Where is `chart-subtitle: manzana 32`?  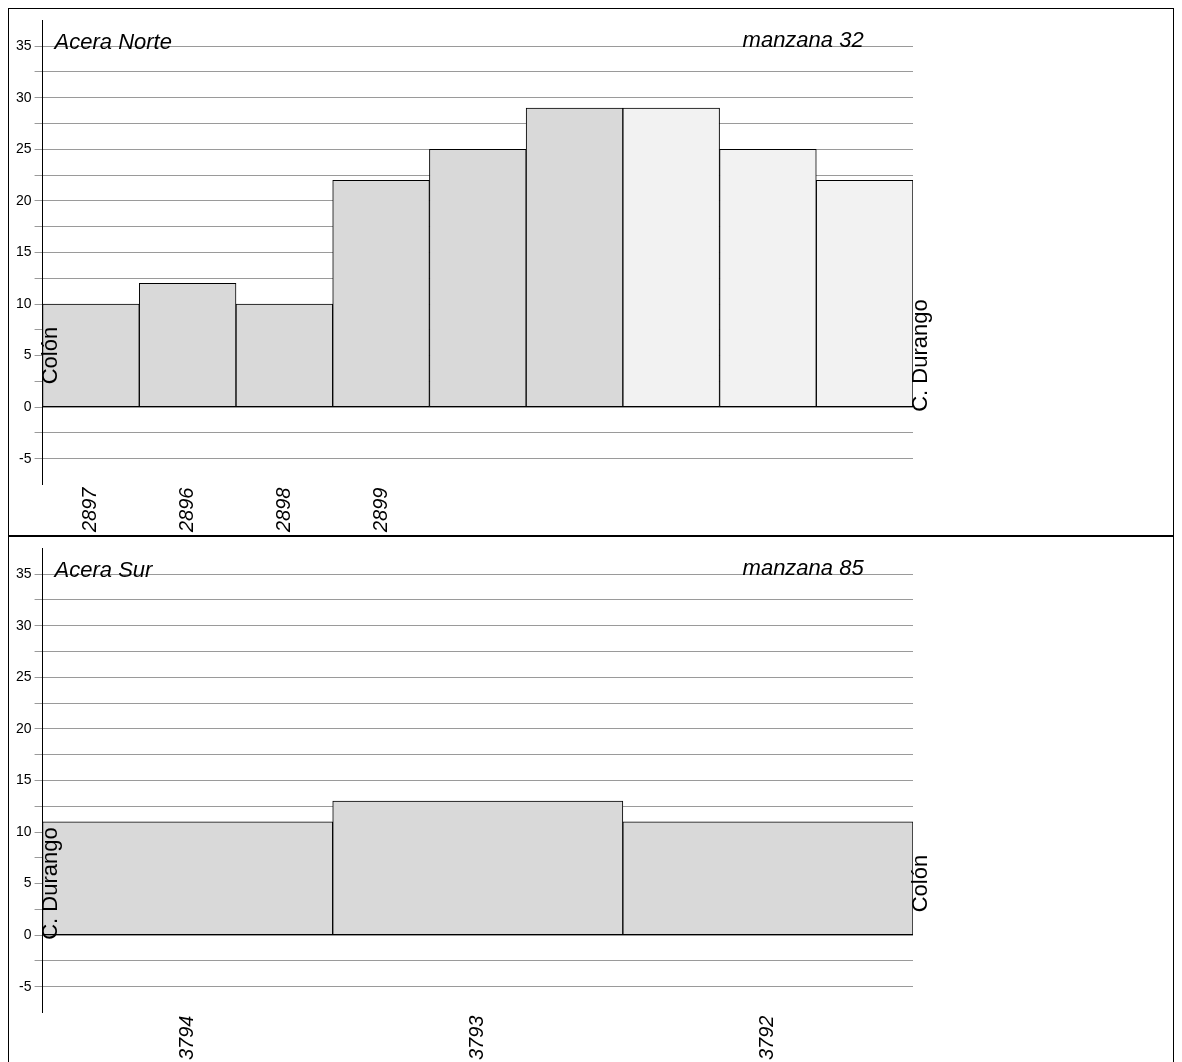
chart-subtitle: manzana 32 is located at coordinates (803, 39).